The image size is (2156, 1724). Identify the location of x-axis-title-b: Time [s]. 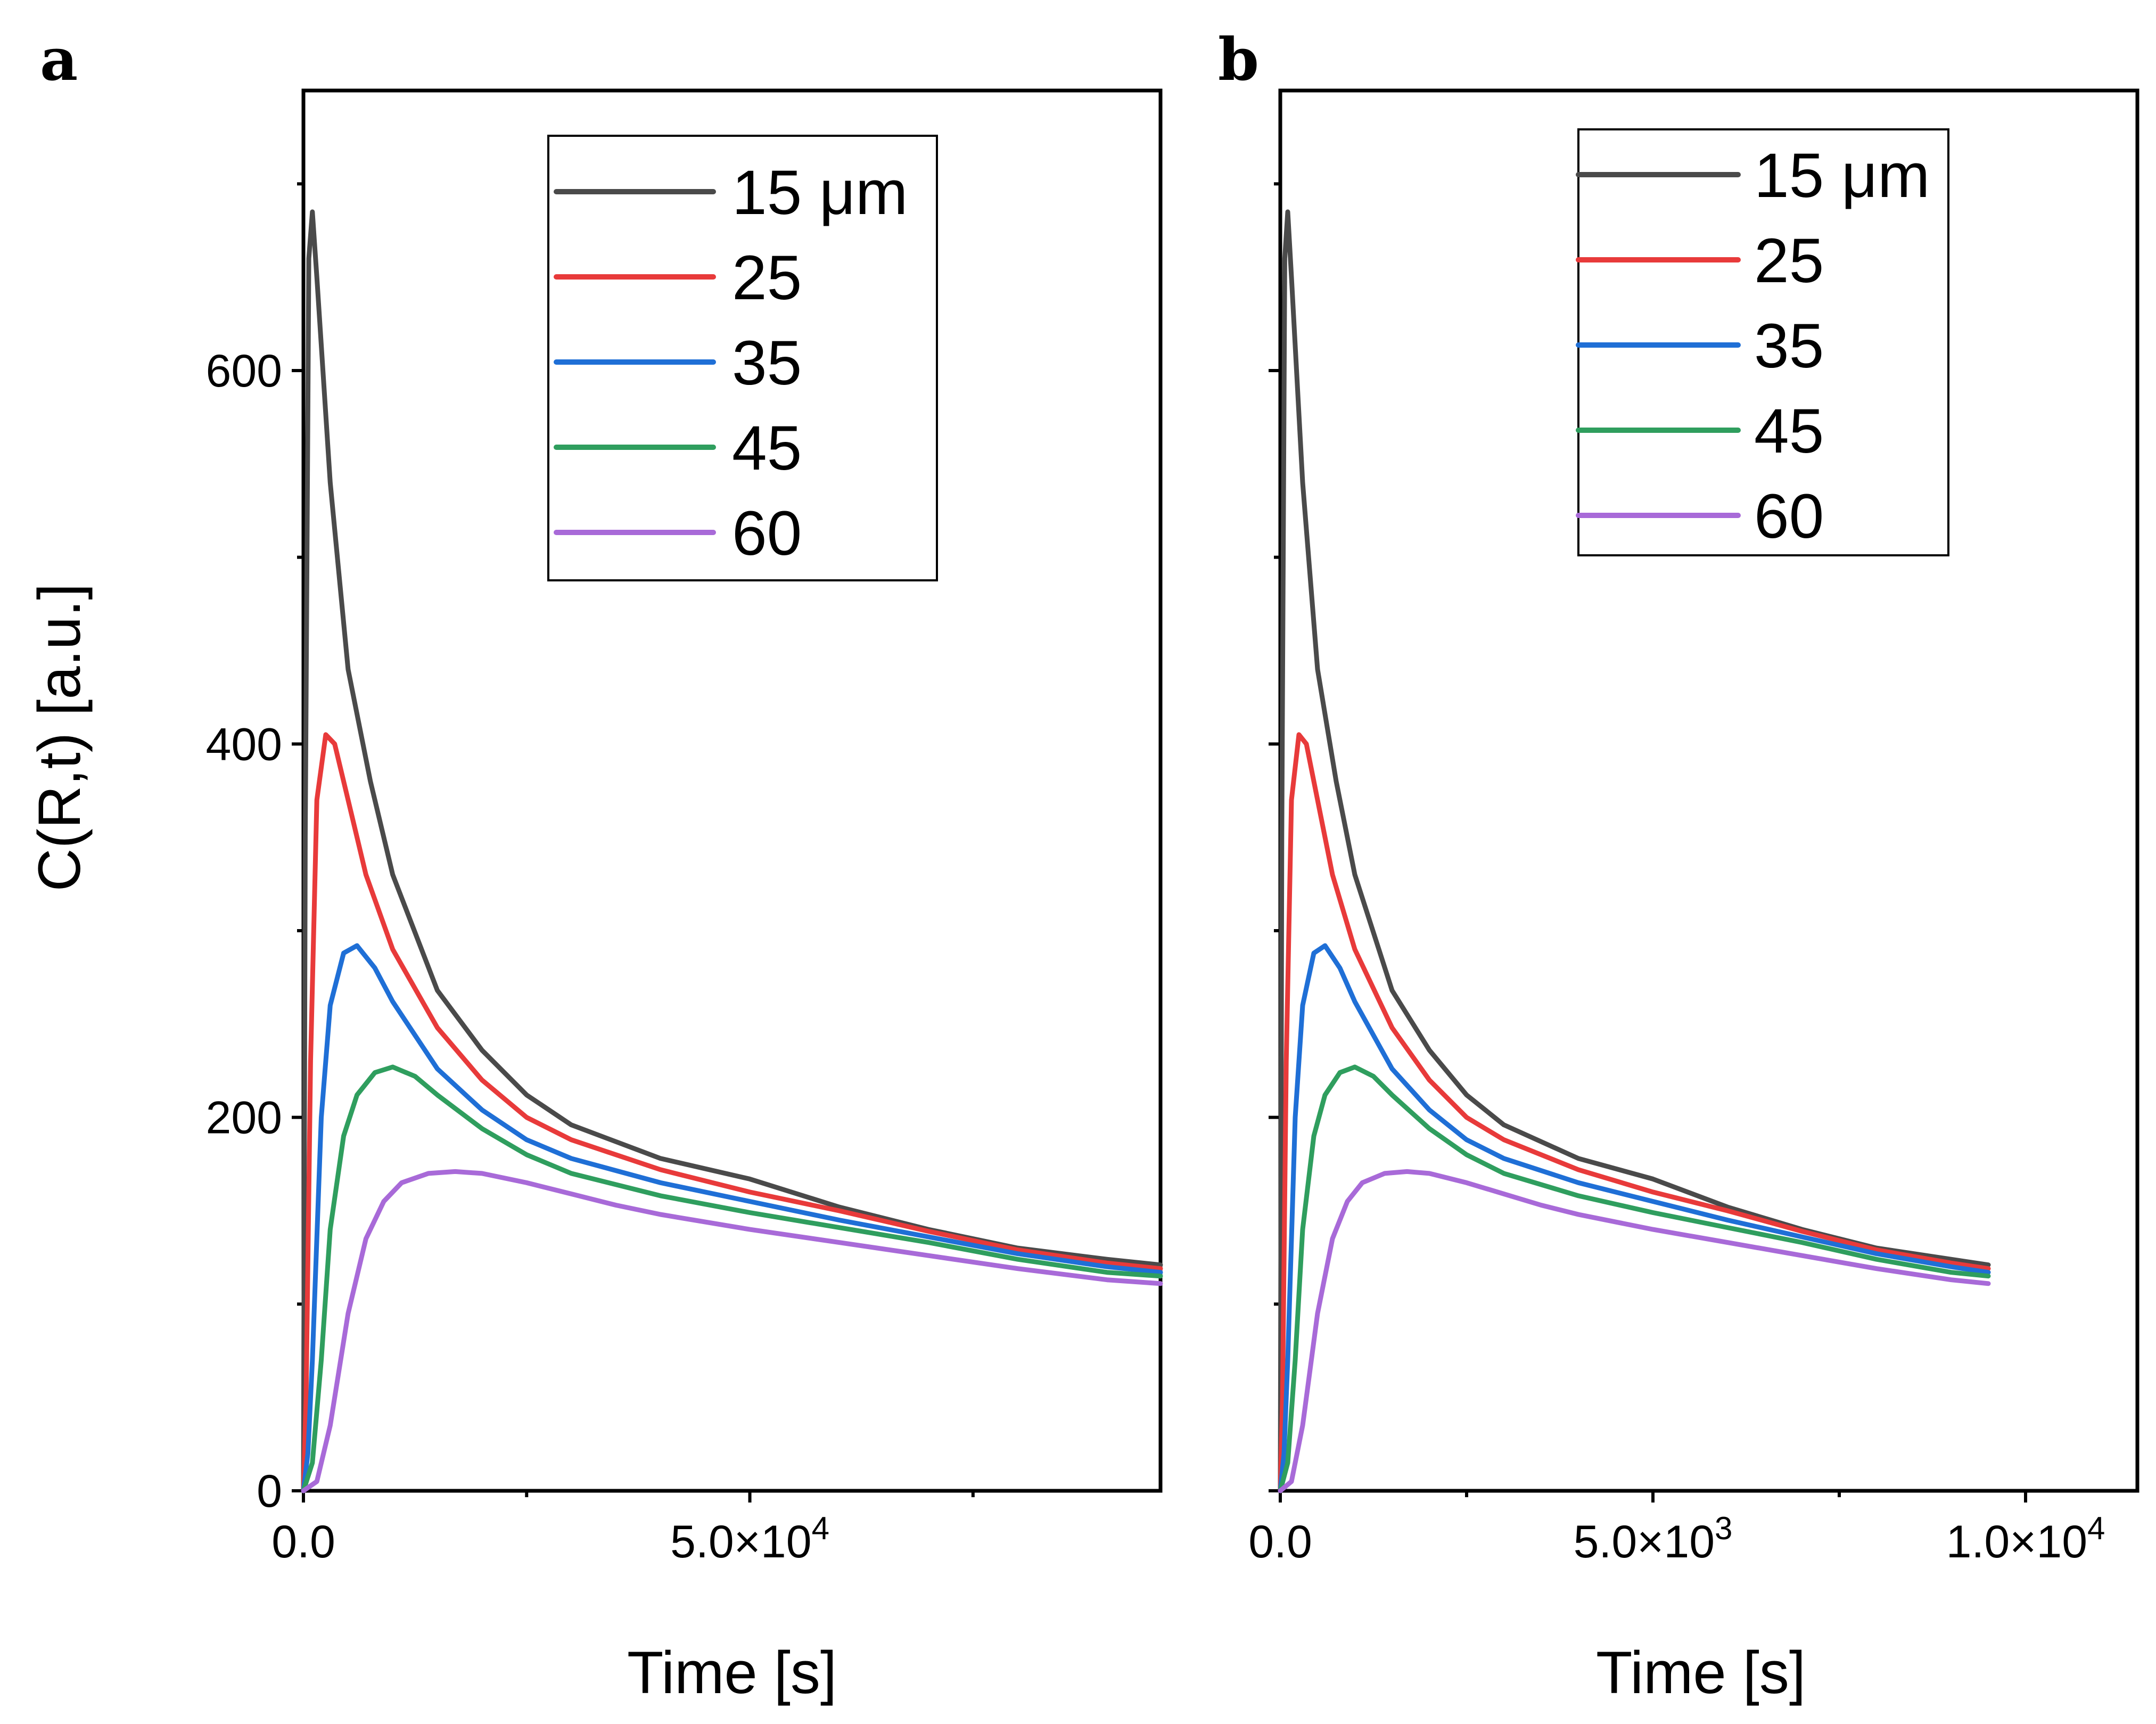
(1701, 1672).